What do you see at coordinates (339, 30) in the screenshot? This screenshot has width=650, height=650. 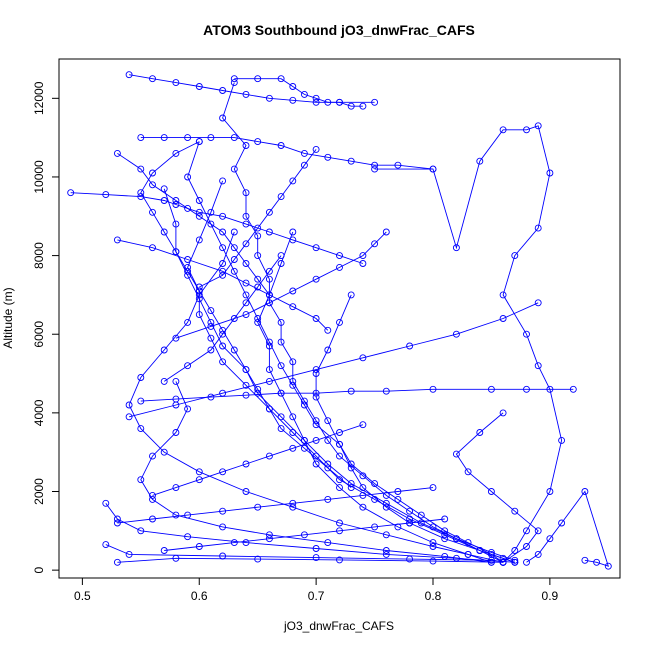 I see `chart-title: ATOM3 Southbound jO3_dnwFrac_CAFS` at bounding box center [339, 30].